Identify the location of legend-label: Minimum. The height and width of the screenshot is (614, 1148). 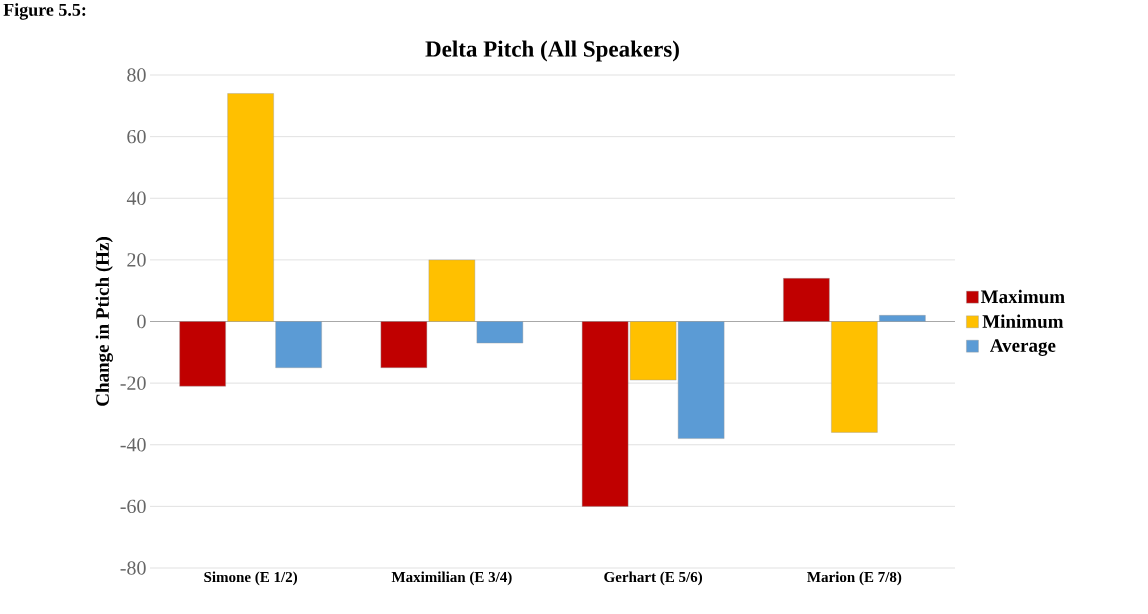
(1023, 321).